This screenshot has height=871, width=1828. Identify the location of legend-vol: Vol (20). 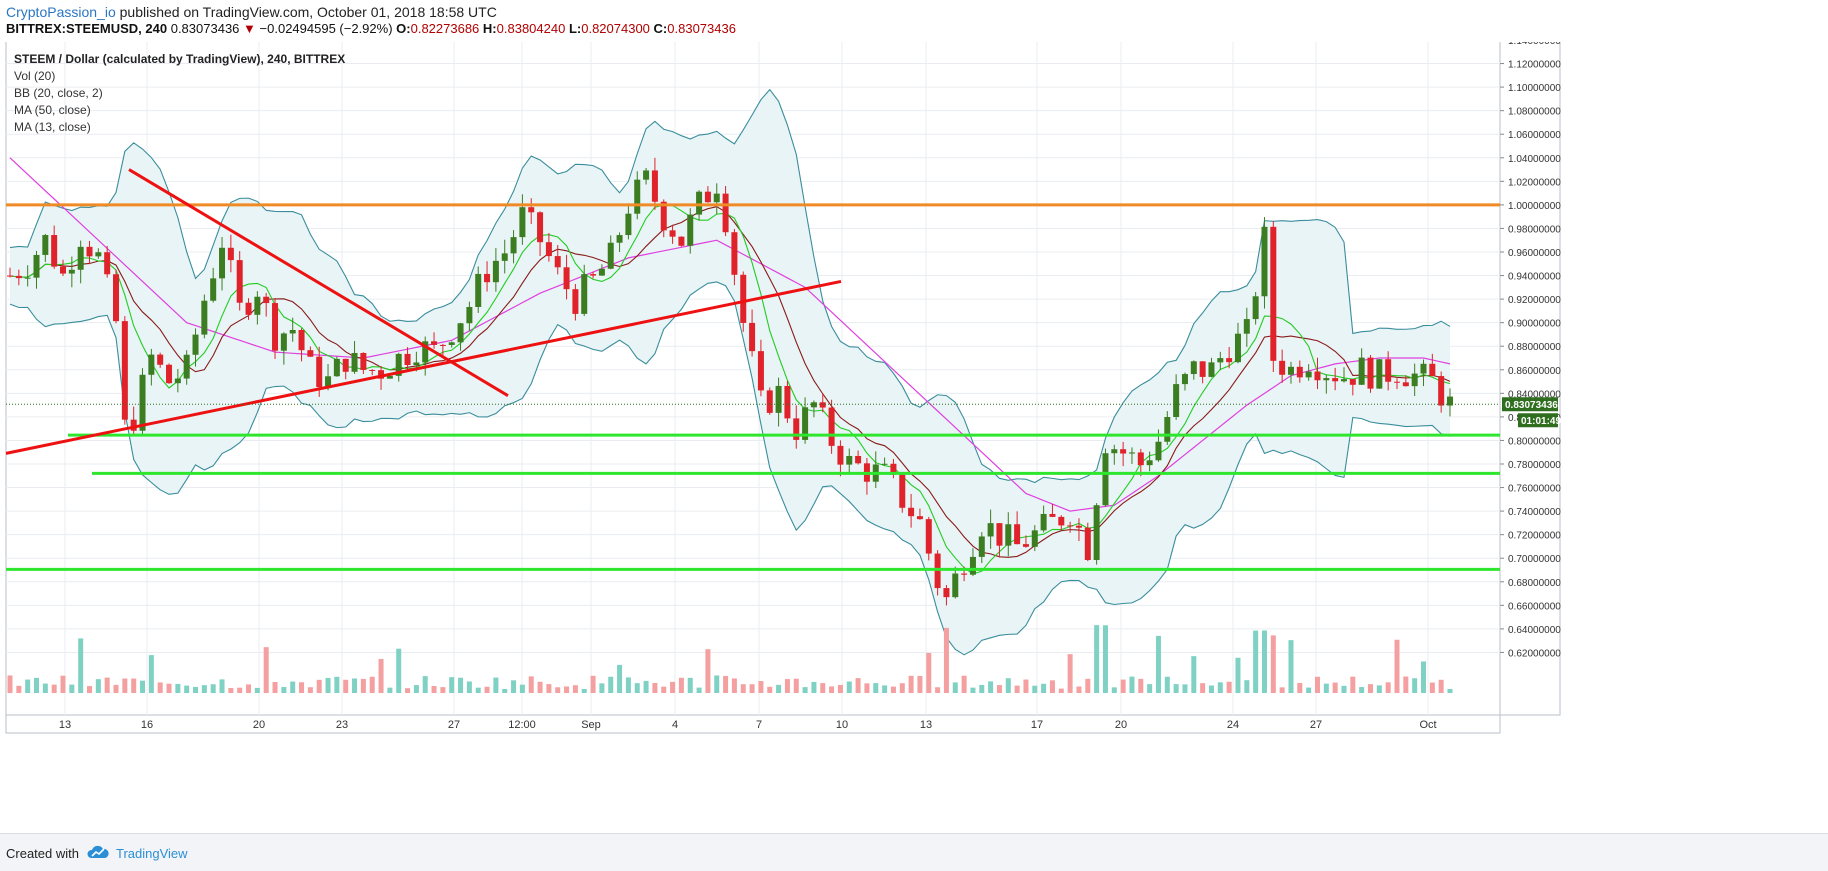
(35, 76).